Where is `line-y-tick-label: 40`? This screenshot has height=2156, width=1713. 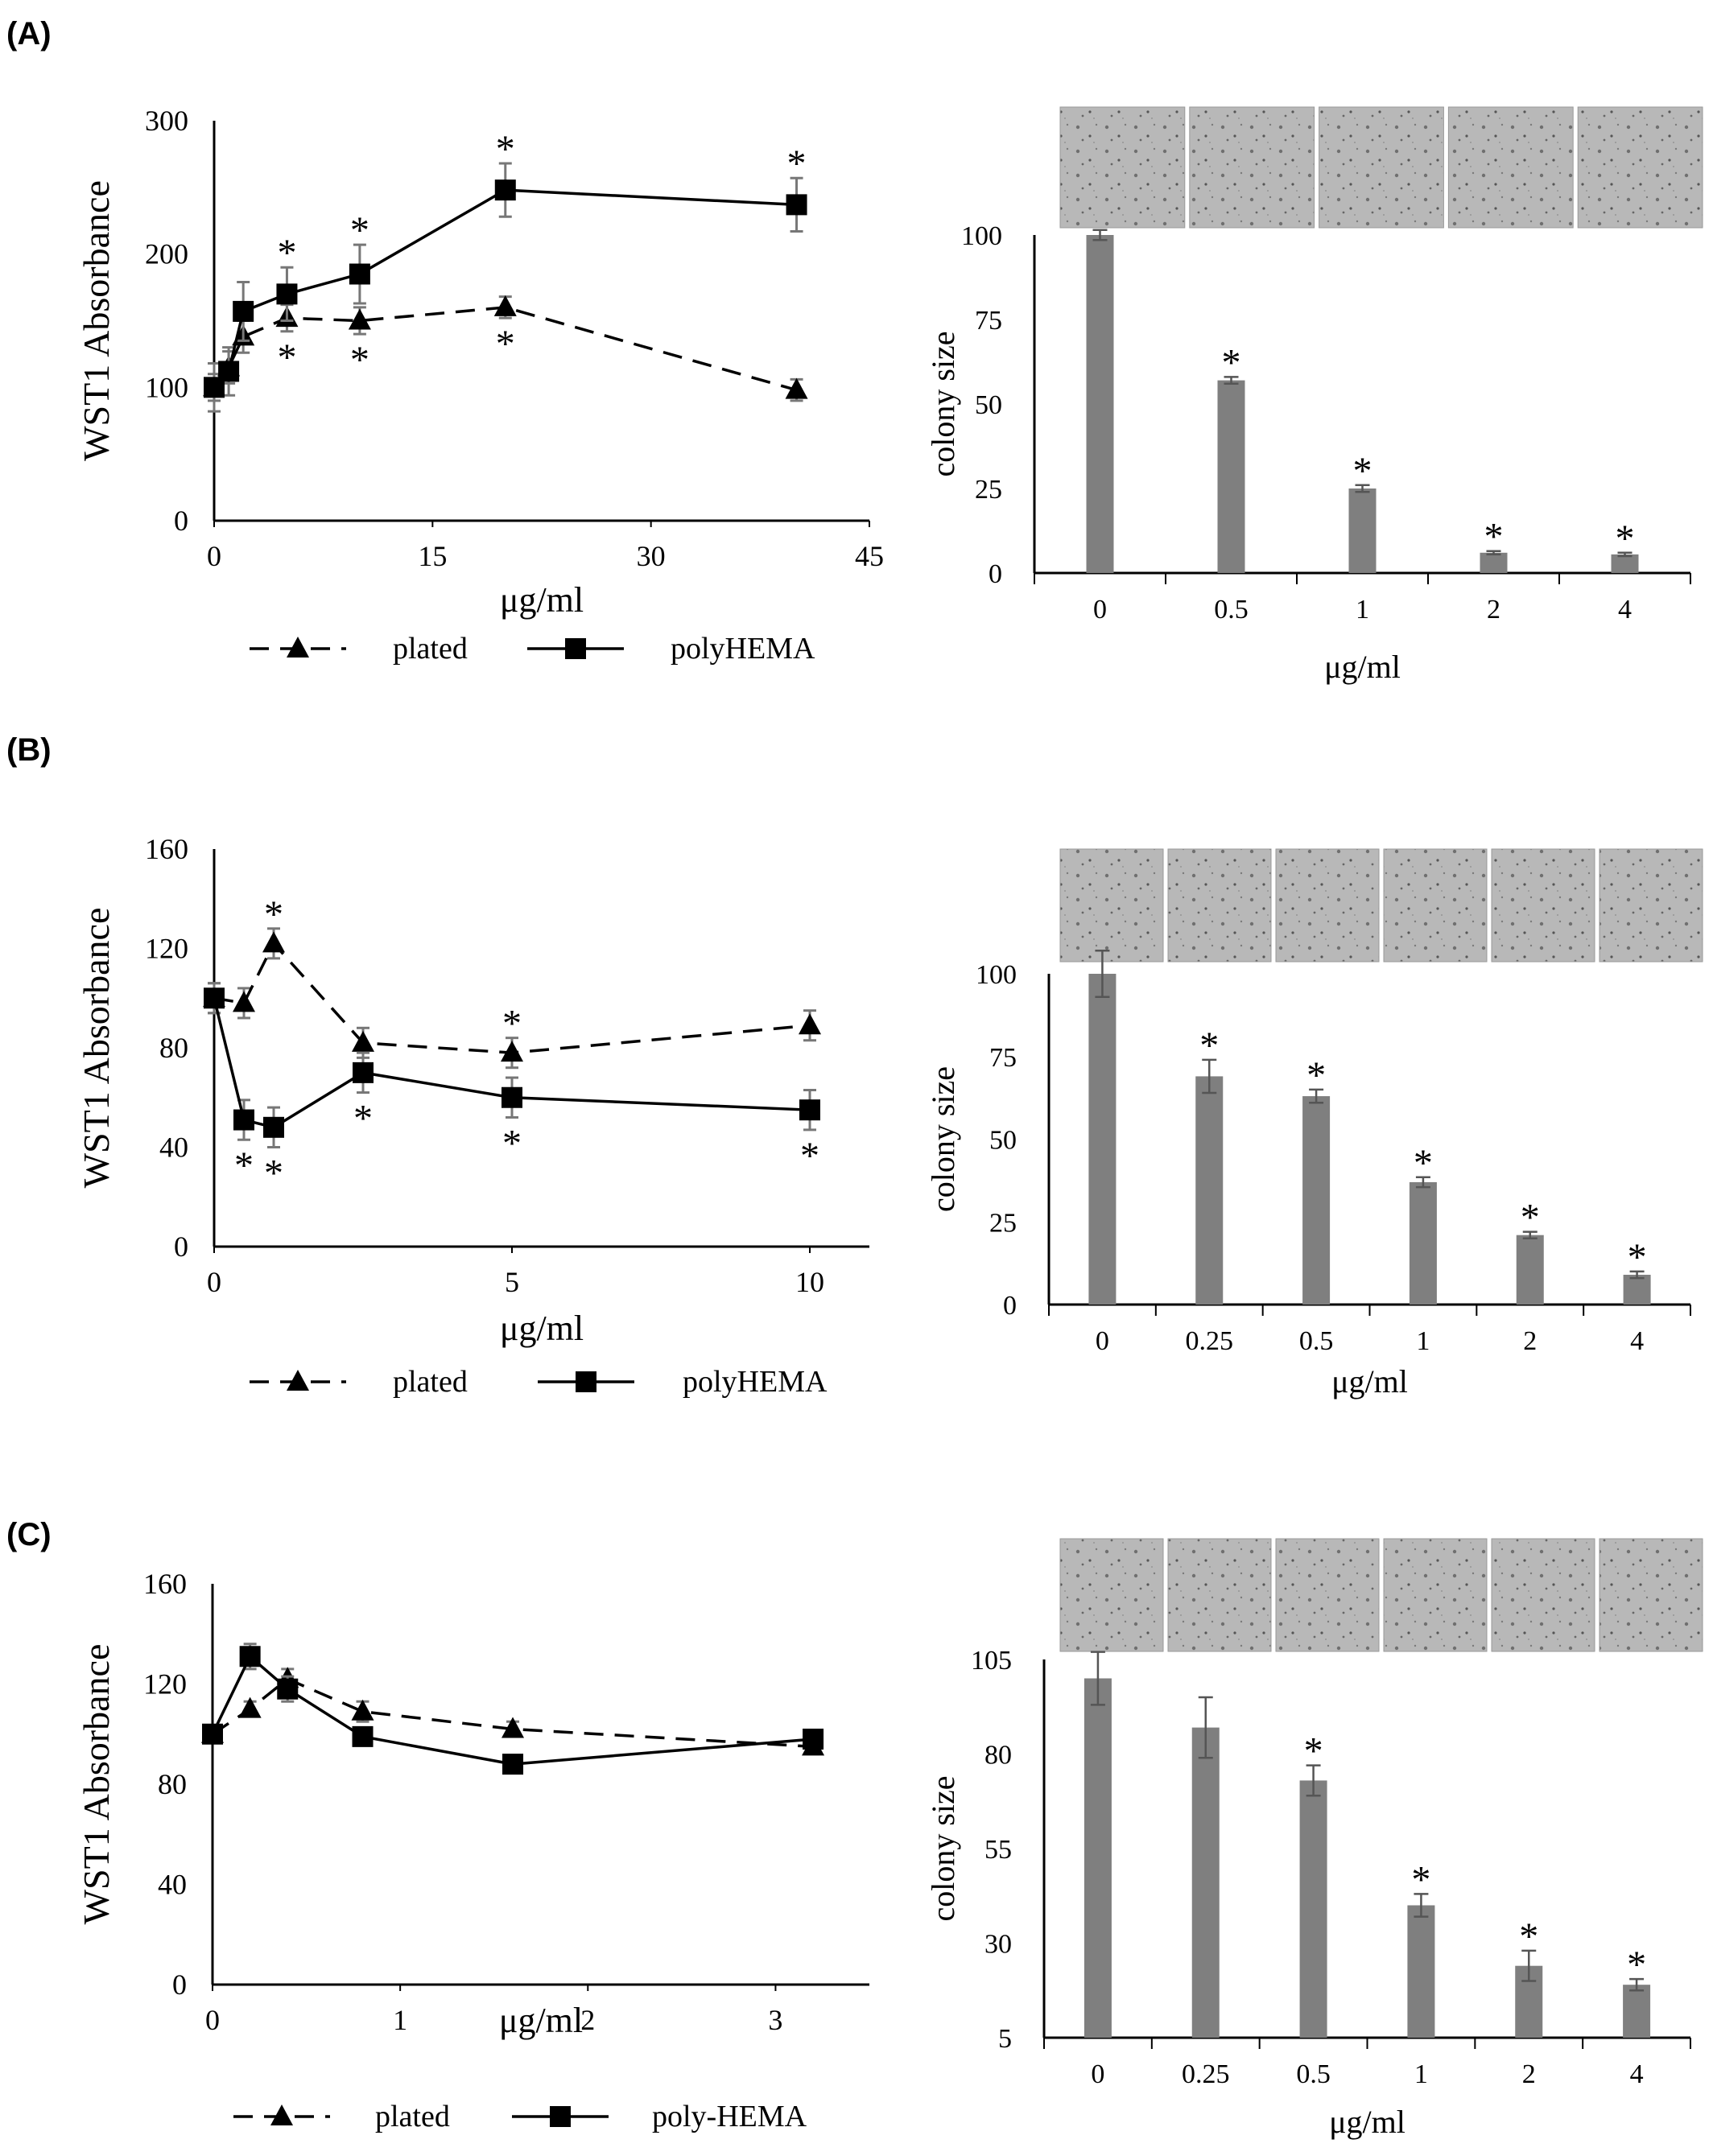
line-y-tick-label: 40 is located at coordinates (172, 1885).